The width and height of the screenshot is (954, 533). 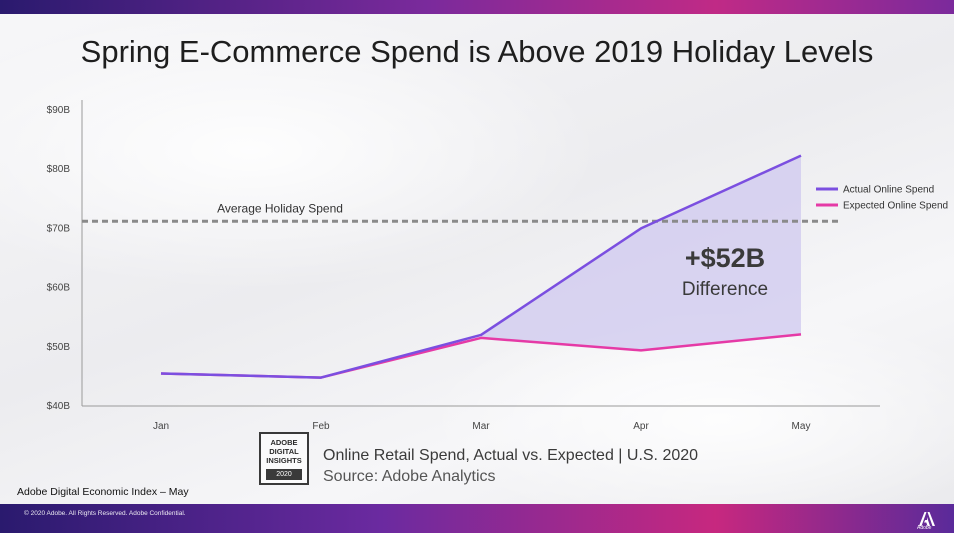 I want to click on x-tick-label: Apr, so click(x=641, y=426).